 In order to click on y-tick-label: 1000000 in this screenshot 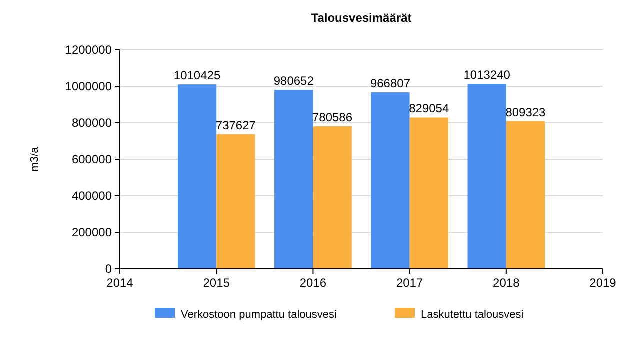, I will do `click(88, 87)`.